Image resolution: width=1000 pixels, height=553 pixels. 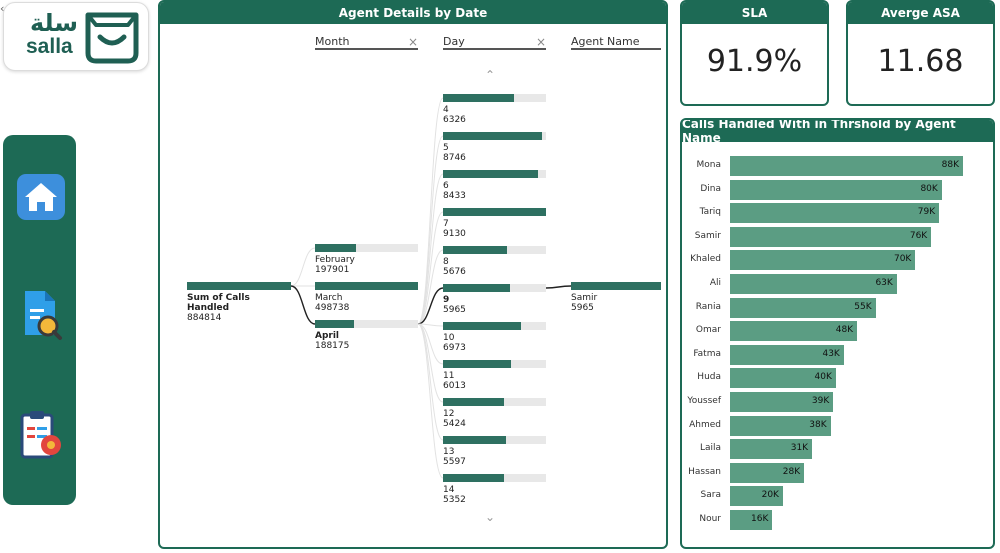 I want to click on bar: 43K, so click(x=787, y=354).